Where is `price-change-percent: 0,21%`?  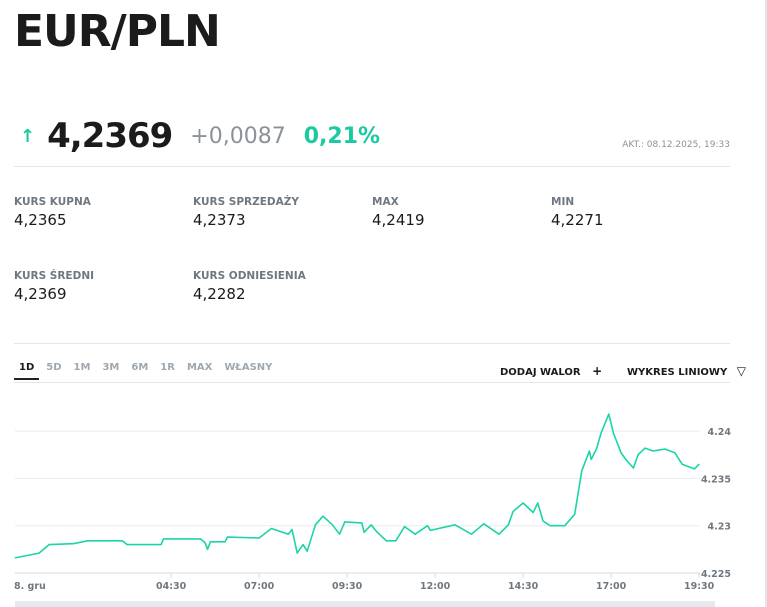
price-change-percent: 0,21% is located at coordinates (342, 136).